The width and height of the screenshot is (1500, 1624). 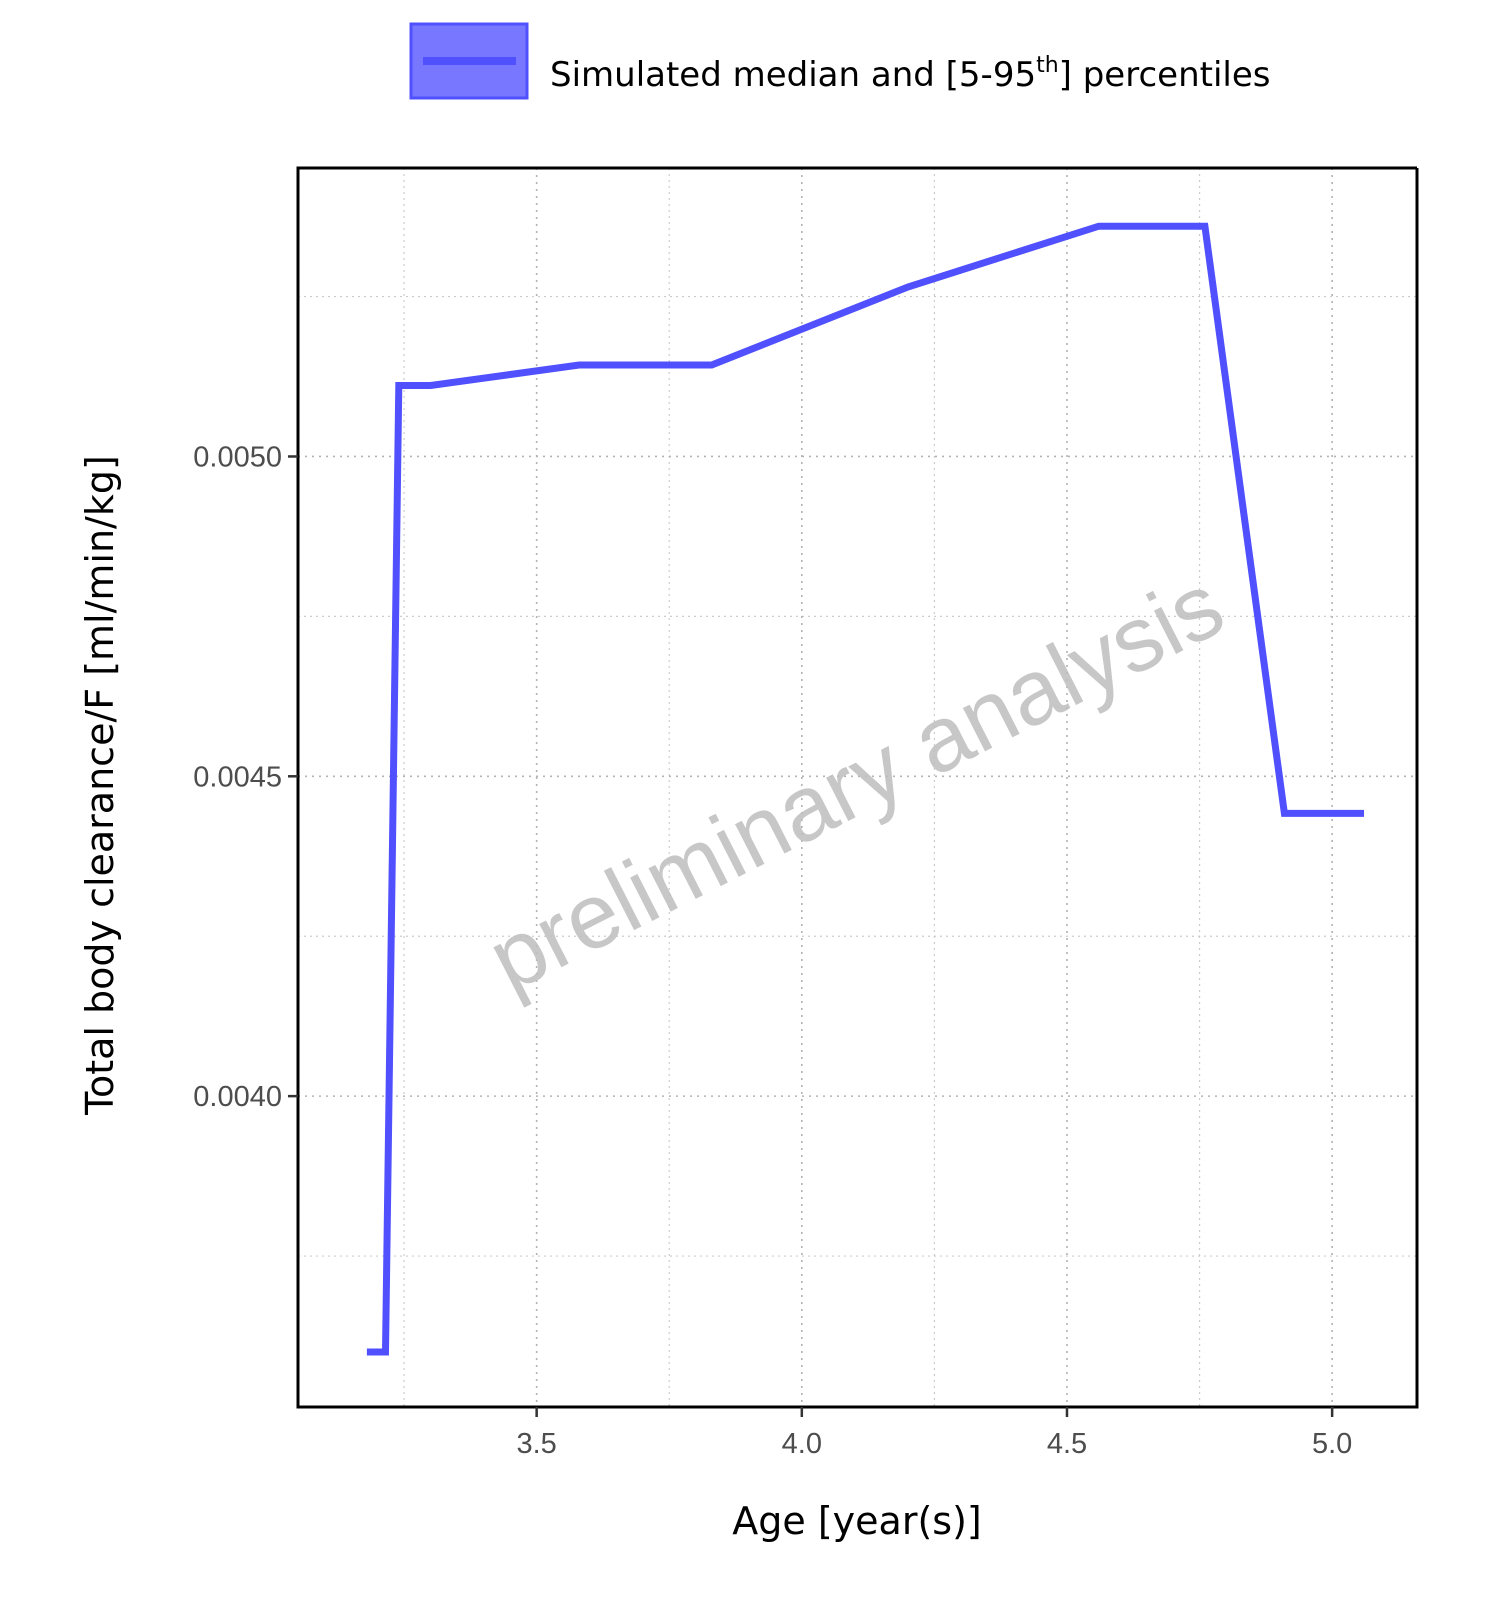 I want to click on y-axis-ticks: 0.0040 0.0045 0.0050, so click(x=245, y=777).